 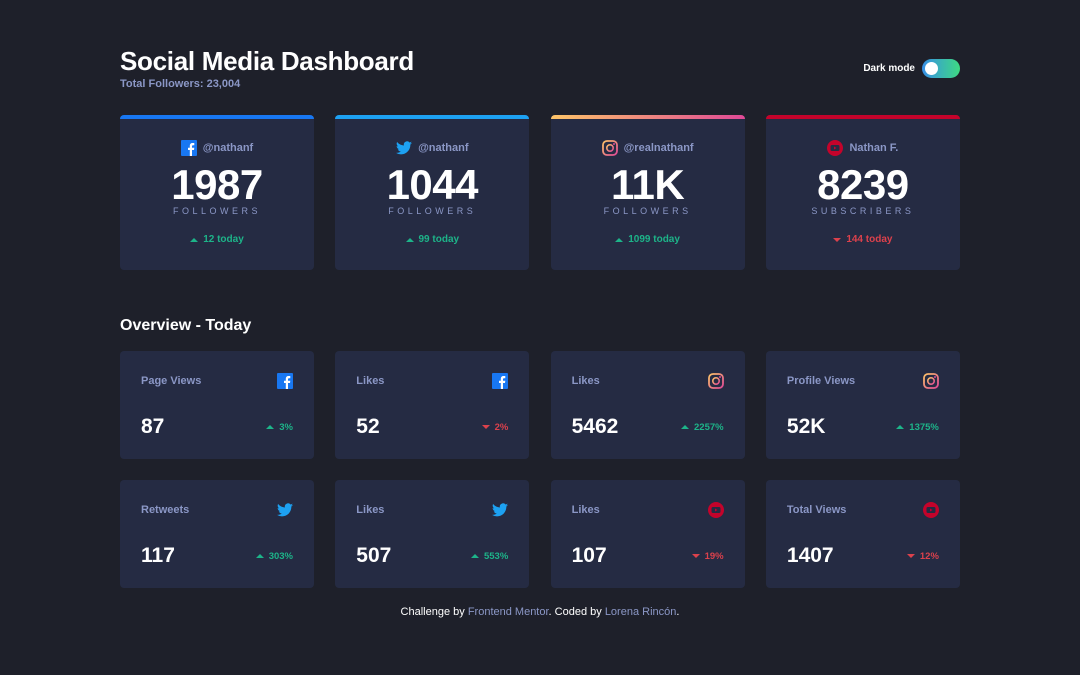 I want to click on metric-label: Page Views, so click(x=171, y=381).